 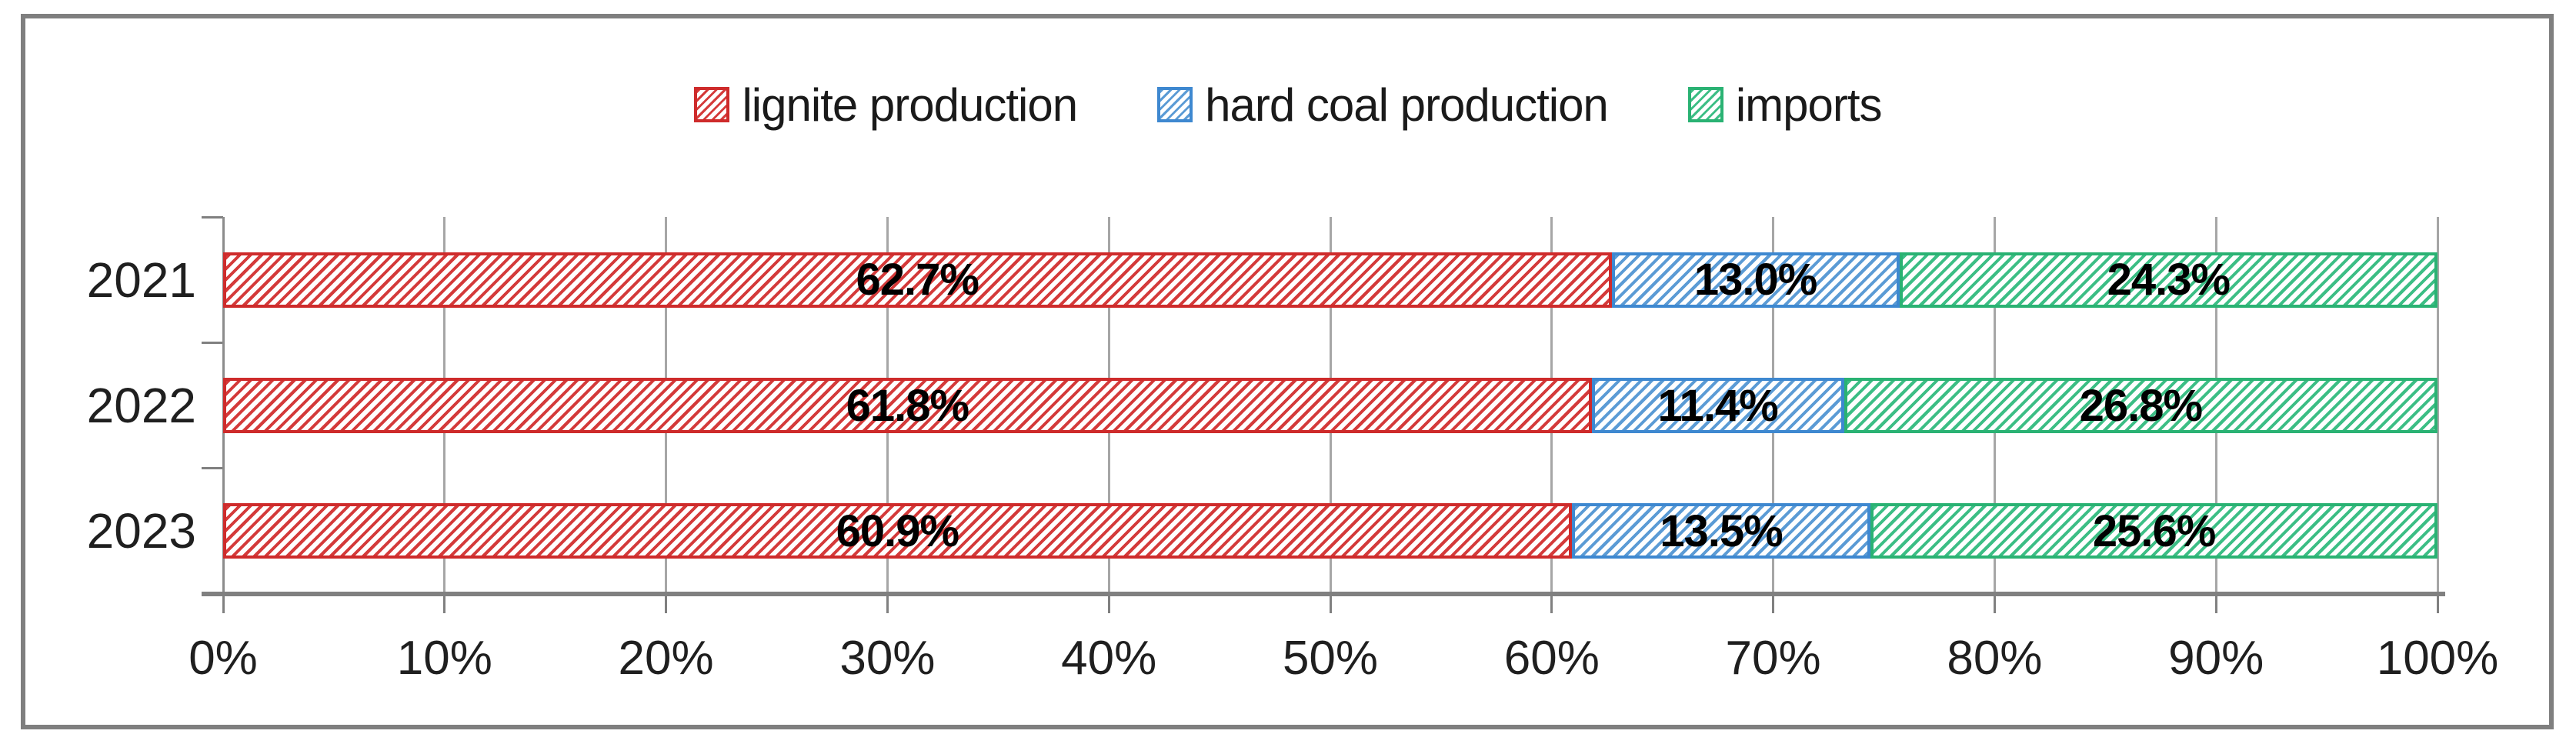 I want to click on bar-segment: 11.4%, so click(x=1718, y=405).